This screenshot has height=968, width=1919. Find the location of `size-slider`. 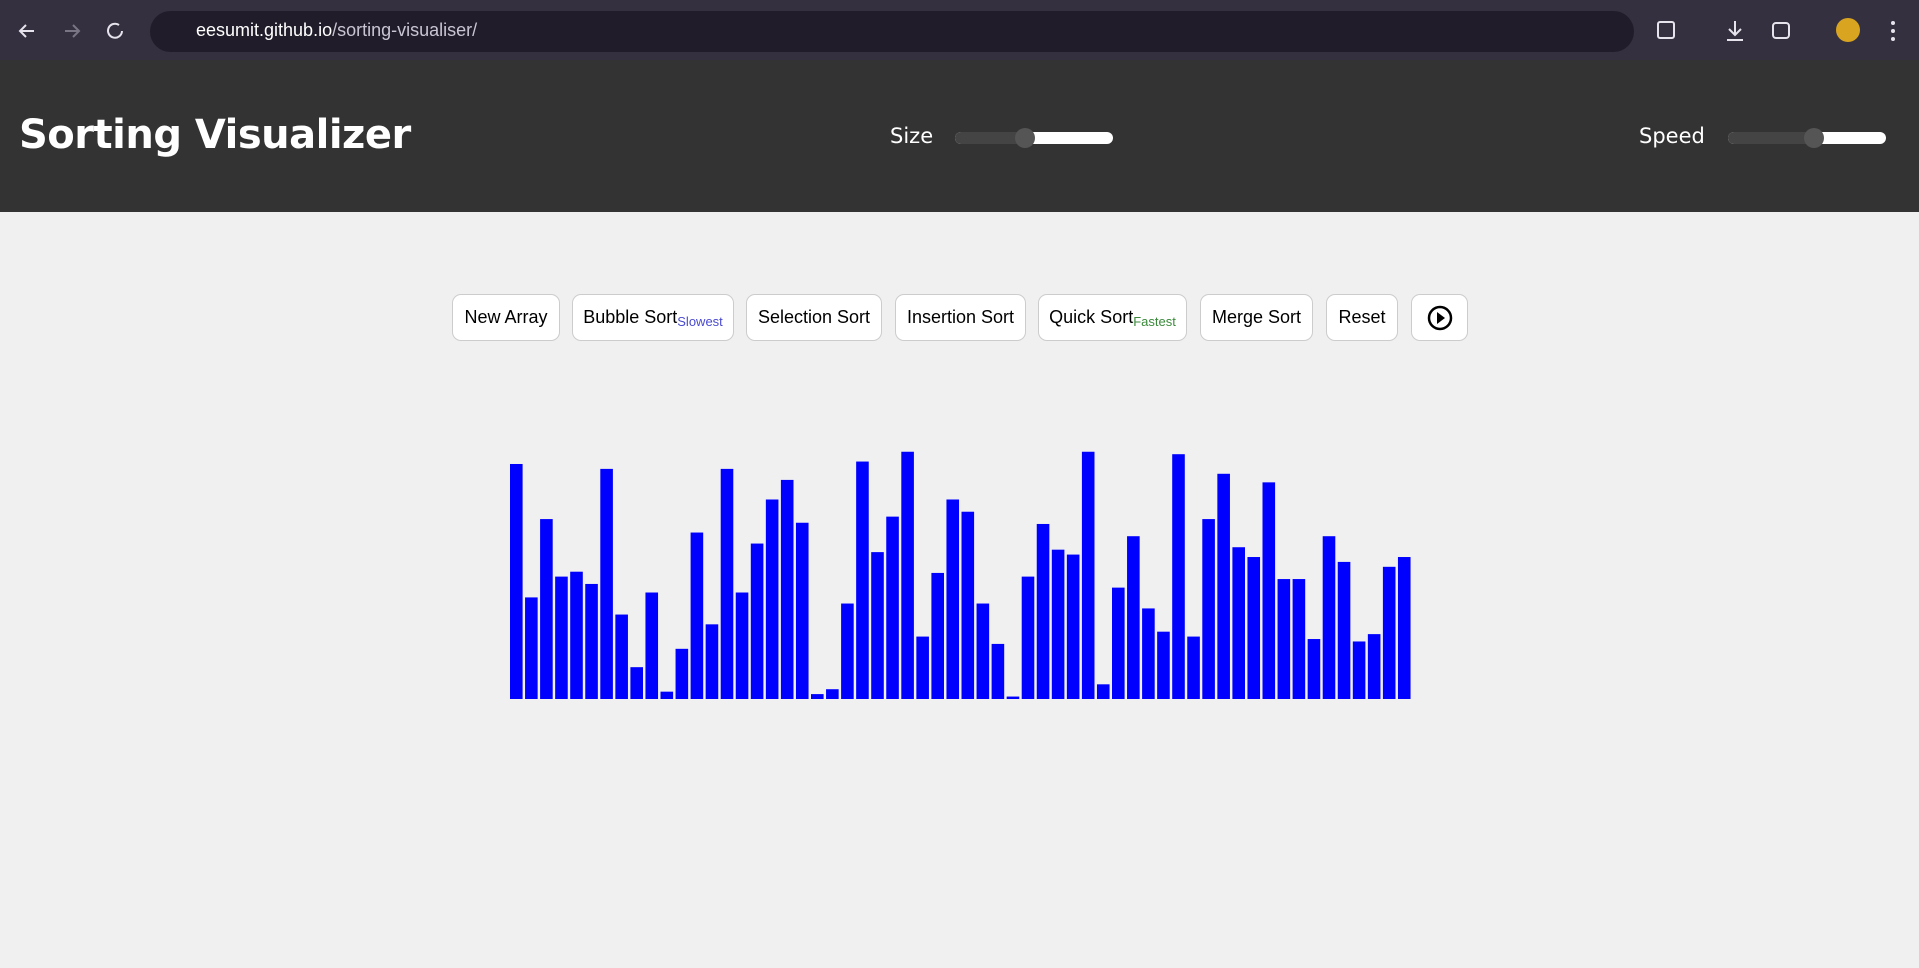

size-slider is located at coordinates (1034, 138).